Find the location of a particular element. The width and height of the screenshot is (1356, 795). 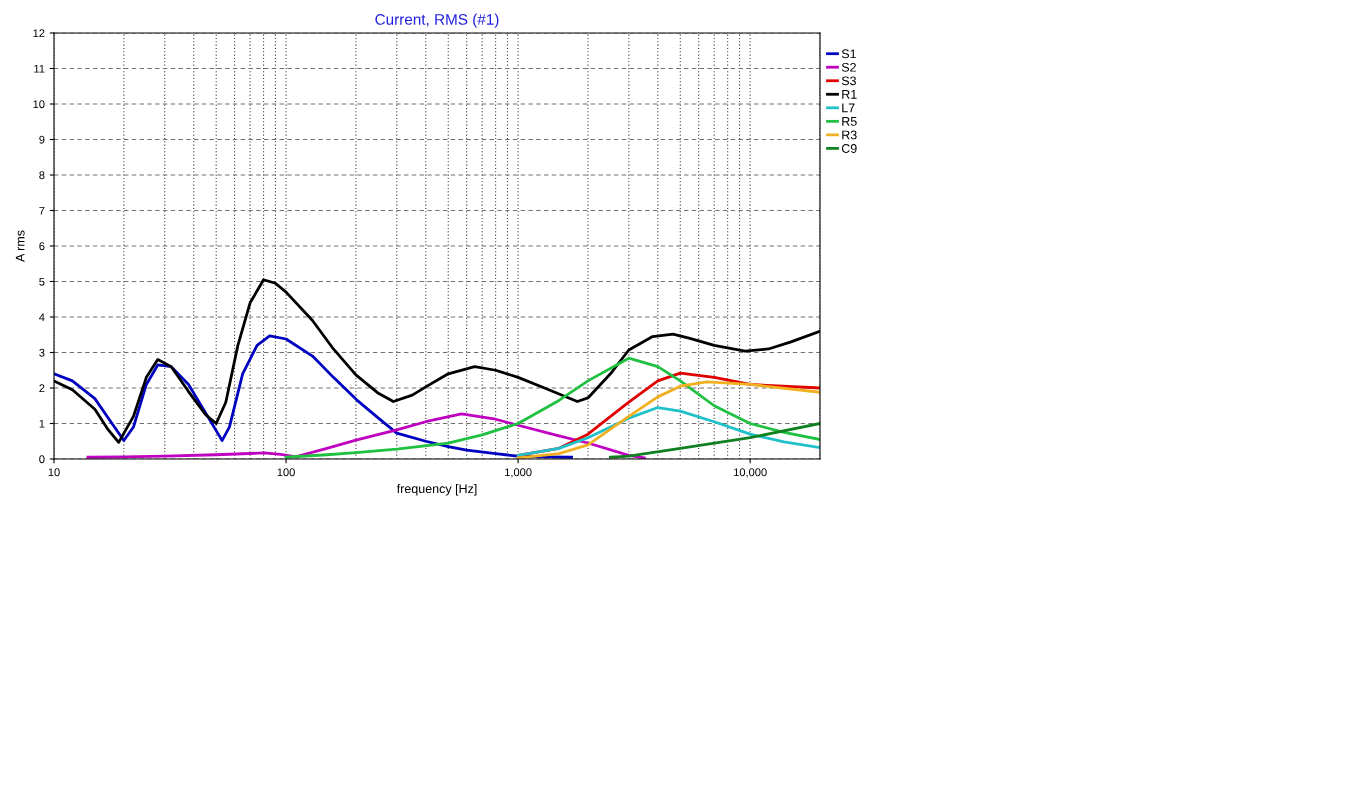

legend-label: S1 is located at coordinates (848, 54).